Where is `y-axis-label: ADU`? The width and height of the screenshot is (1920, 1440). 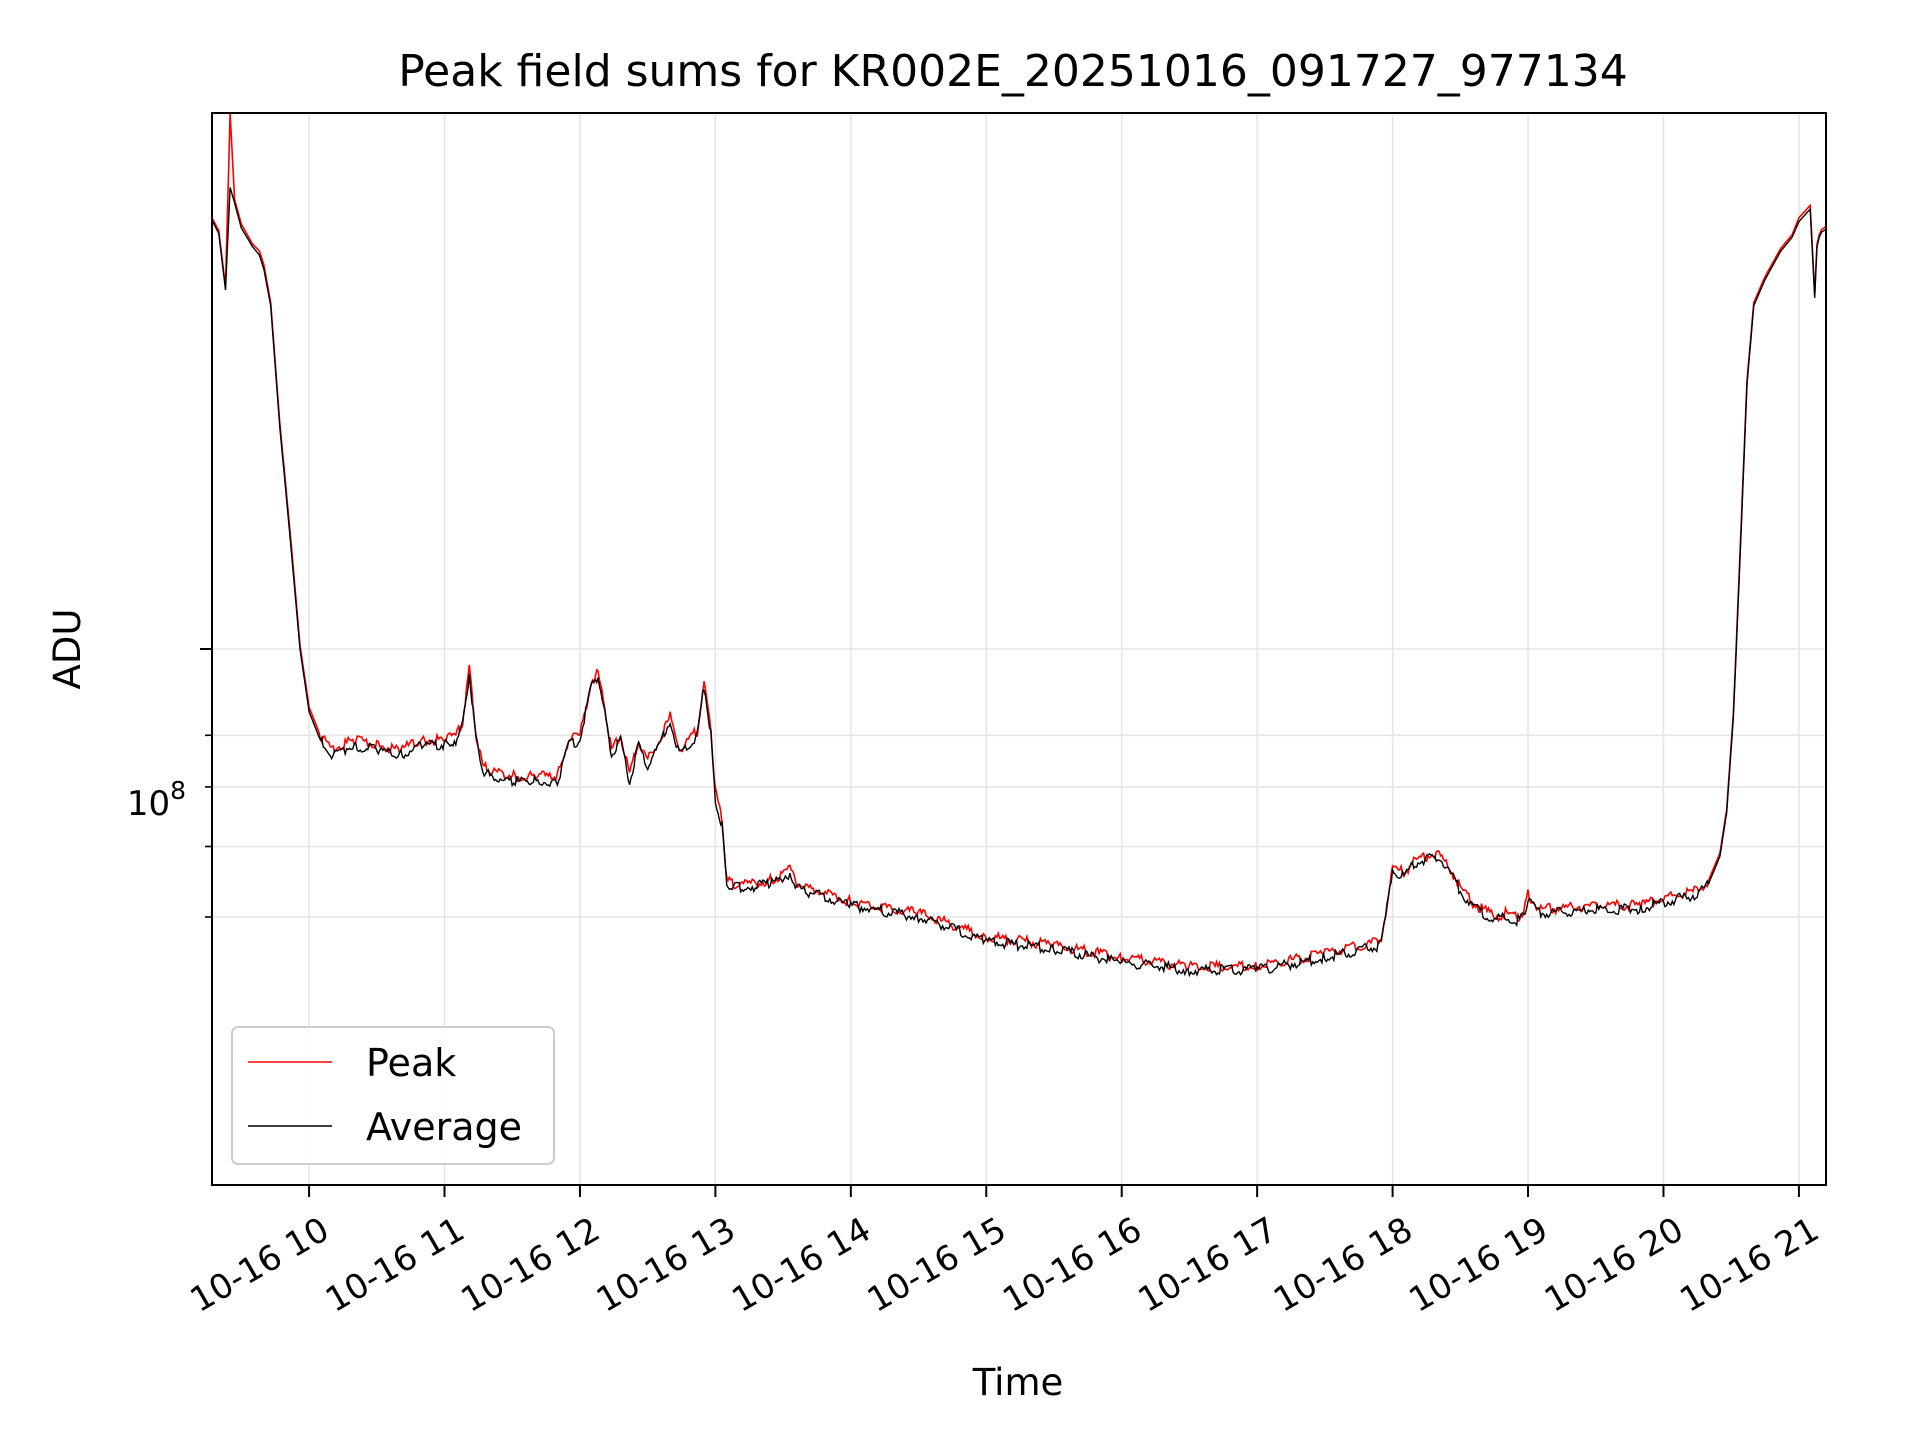 y-axis-label: ADU is located at coordinates (67, 649).